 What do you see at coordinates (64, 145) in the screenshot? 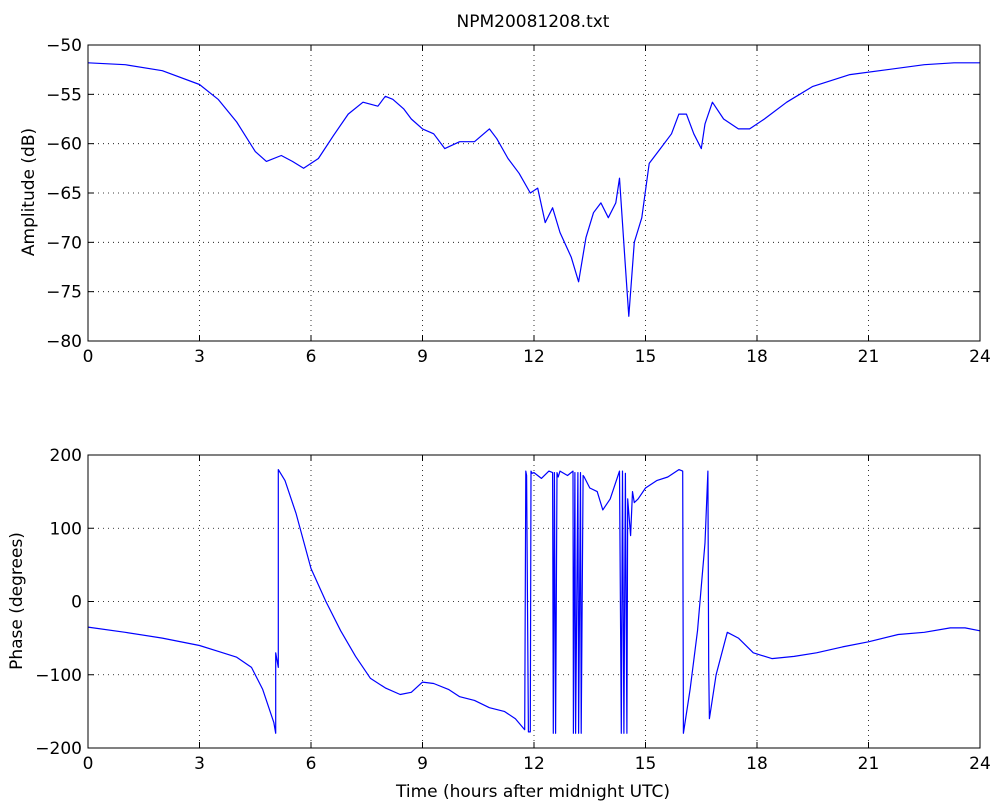
I see `y-tick-label: −60` at bounding box center [64, 145].